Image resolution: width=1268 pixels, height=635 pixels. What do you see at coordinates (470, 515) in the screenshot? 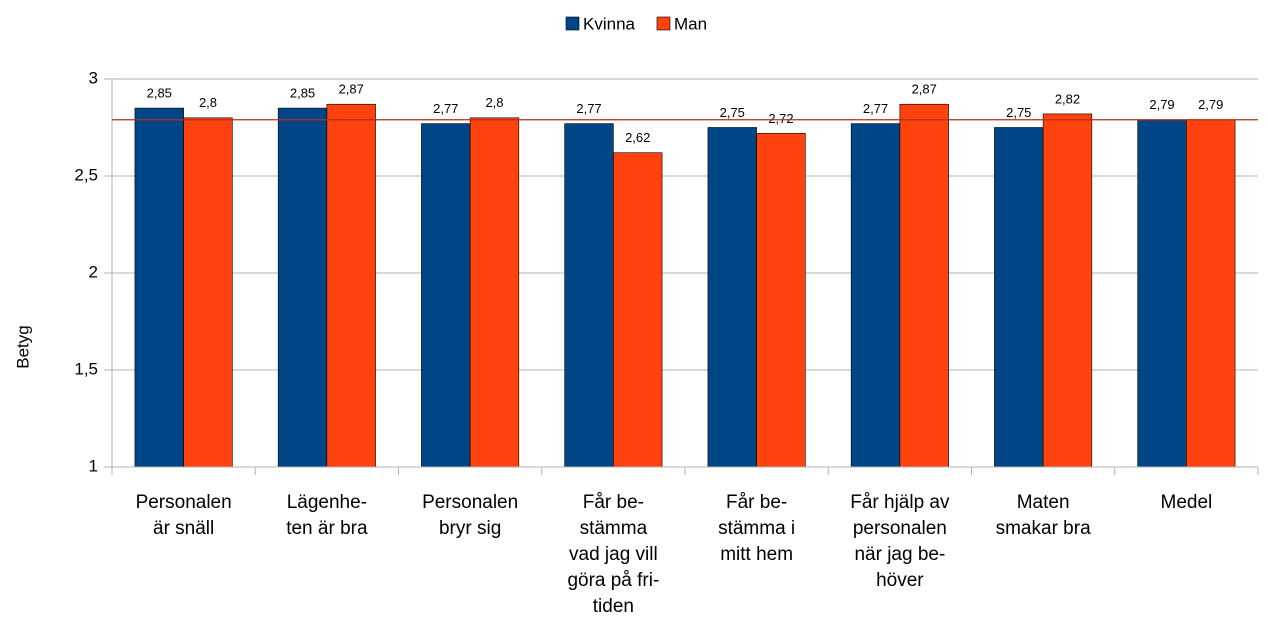
I see `x-tick-label: Personalen bryr sig` at bounding box center [470, 515].